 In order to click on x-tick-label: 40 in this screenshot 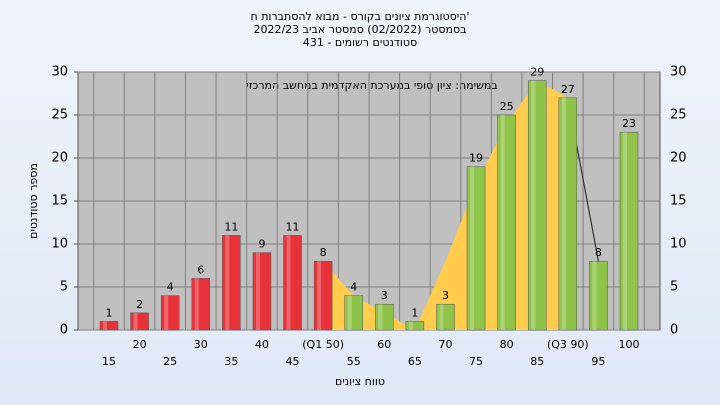, I will do `click(262, 344)`.